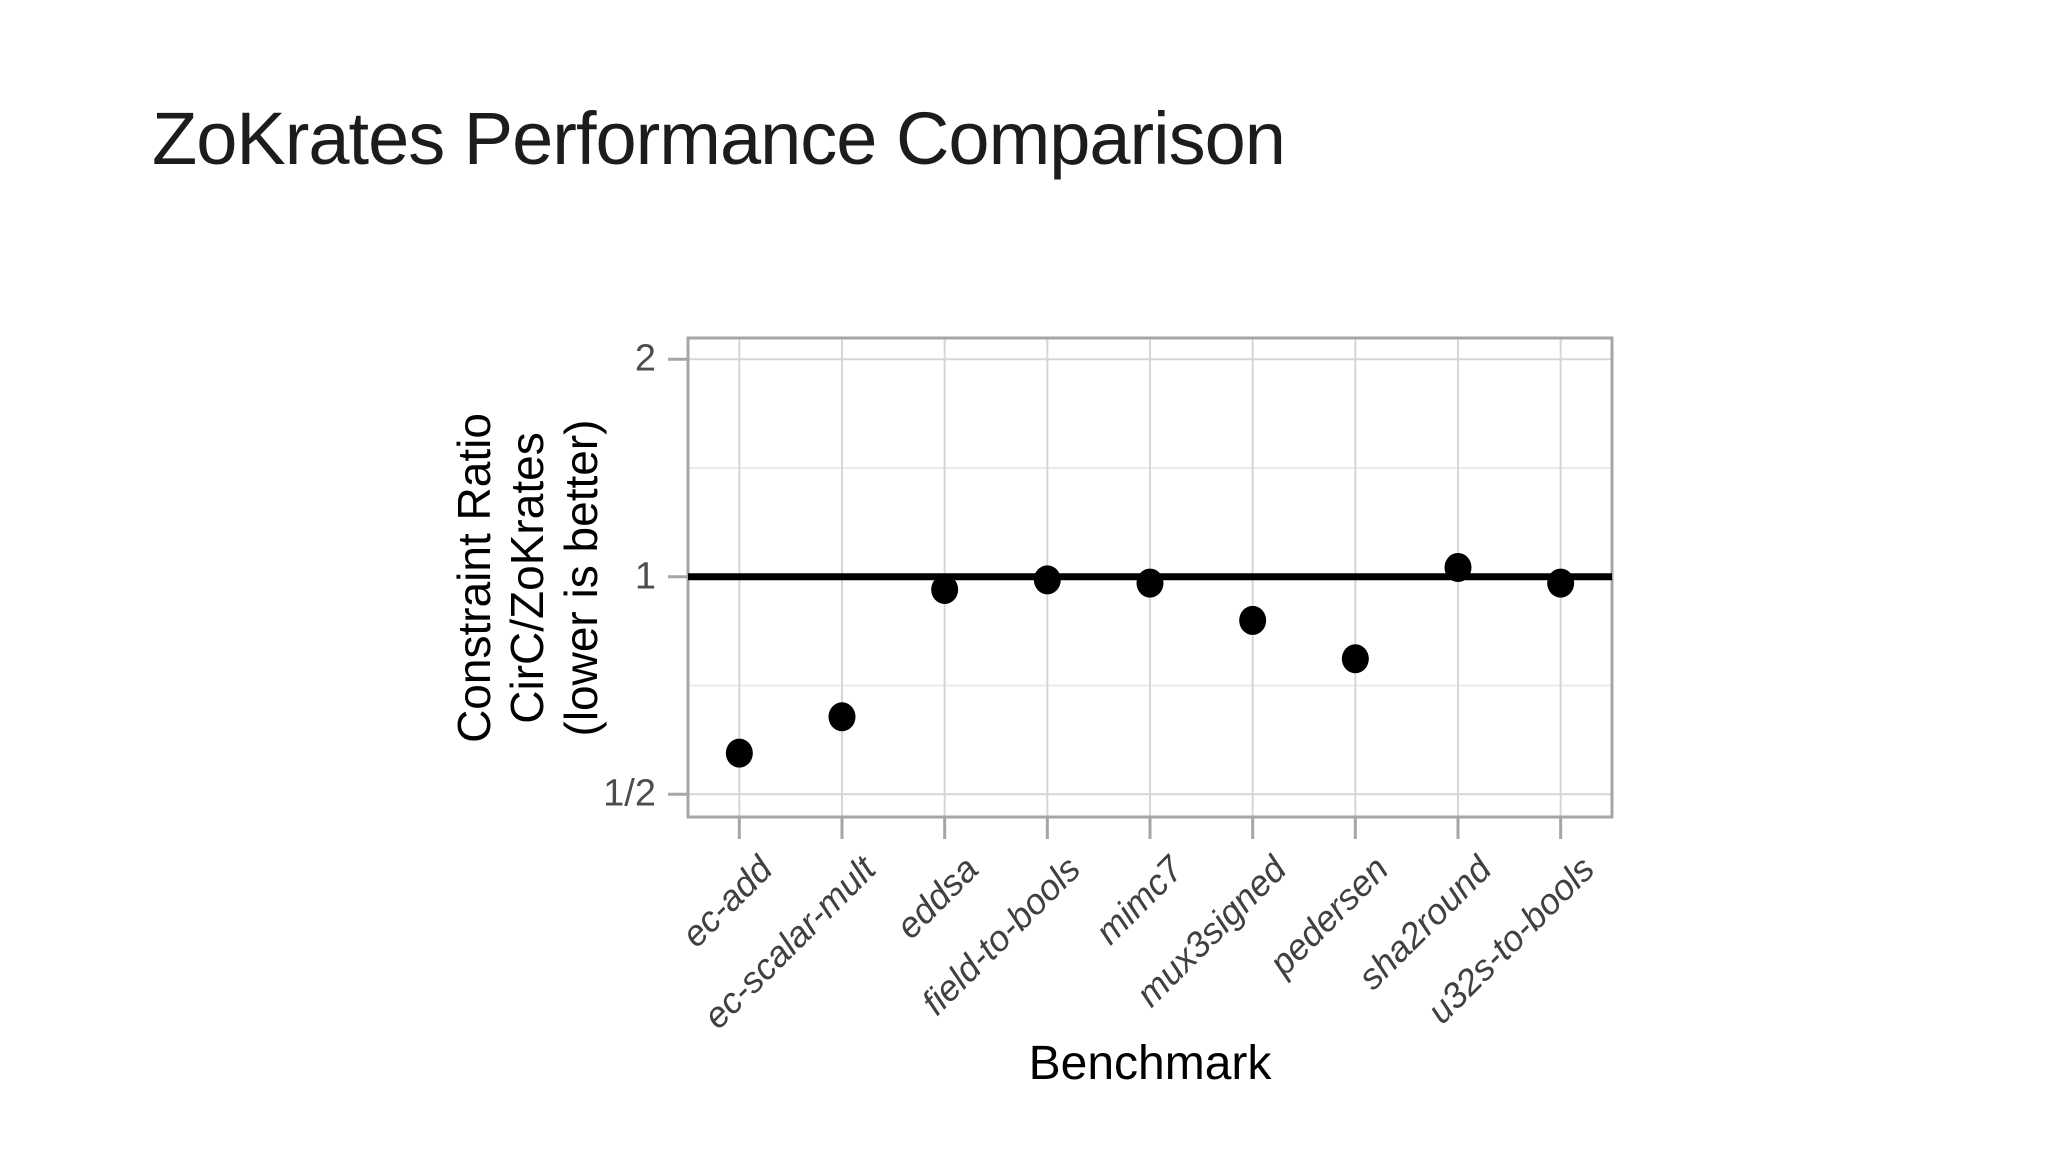 This screenshot has width=2048, height=1152. I want to click on y-tick-label: 1/2, so click(629, 793).